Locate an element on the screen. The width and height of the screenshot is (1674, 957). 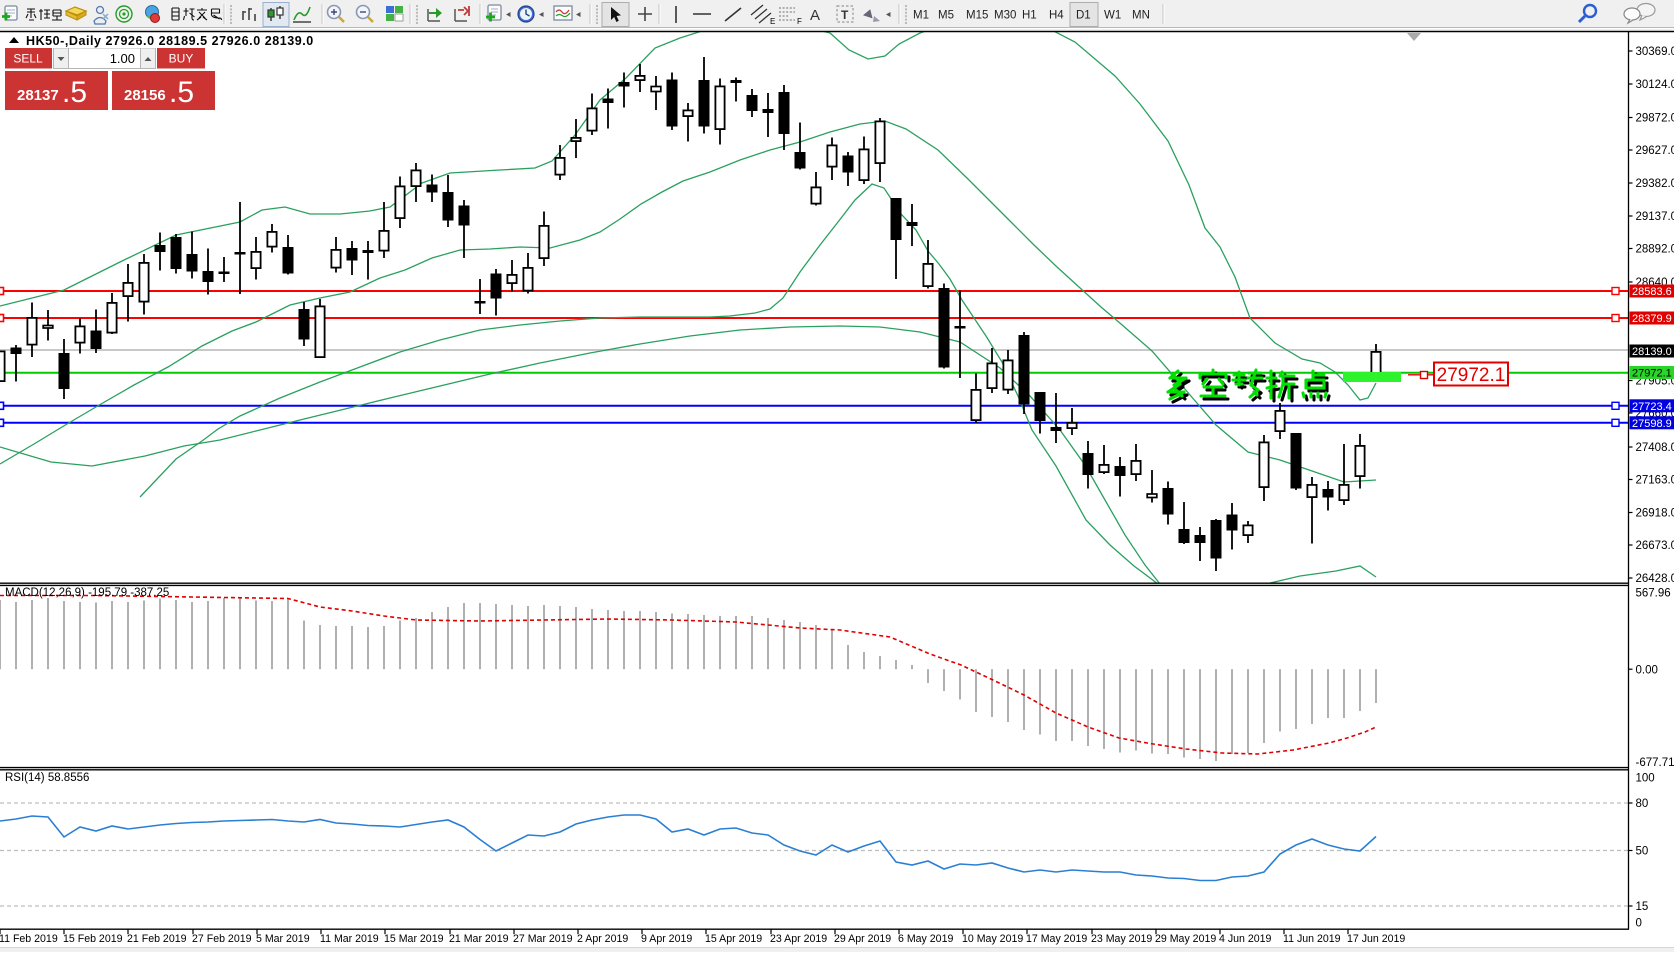
svg-text: 2 Apr 2019 is located at coordinates (602, 939).